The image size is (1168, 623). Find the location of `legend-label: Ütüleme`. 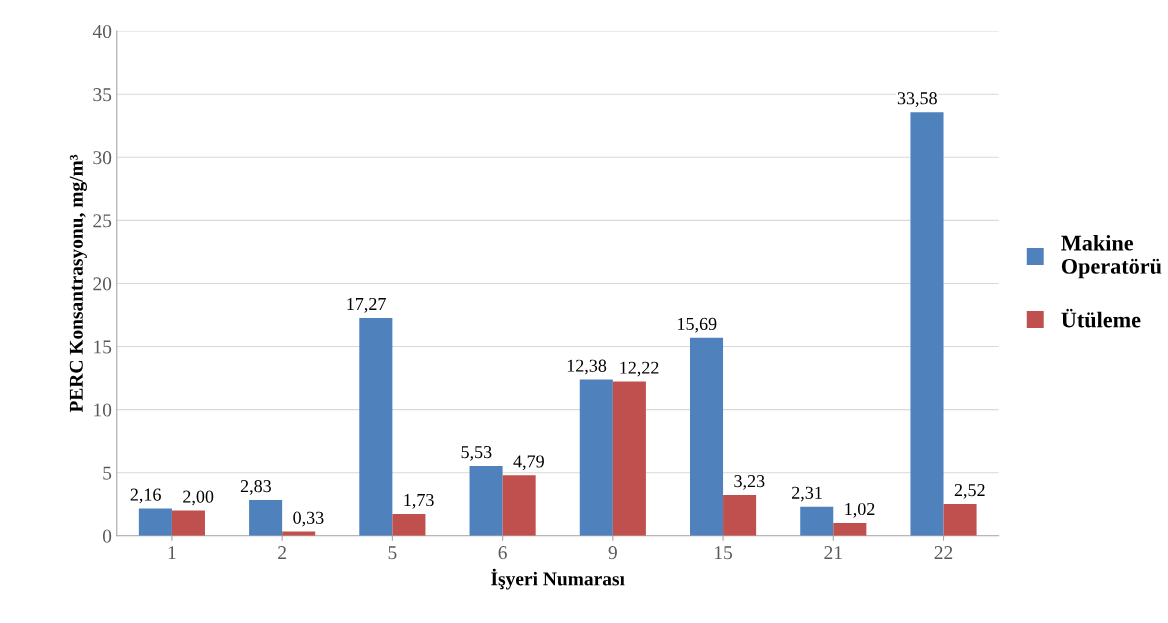

legend-label: Ütüleme is located at coordinates (1101, 318).